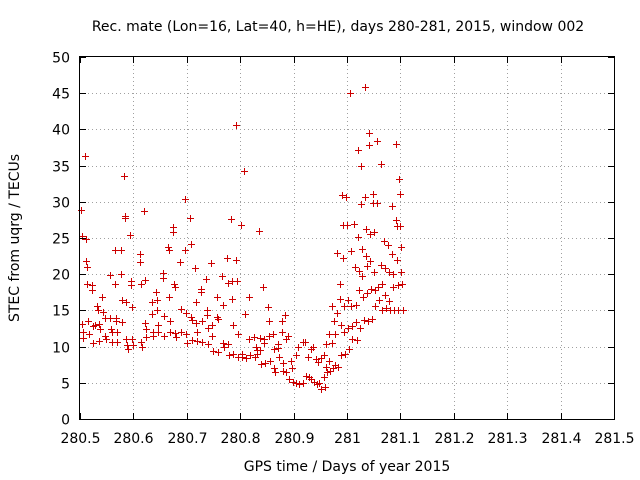  What do you see at coordinates (15, 238) in the screenshot?
I see `y-axis-label: STEC from uqrg / TECUs` at bounding box center [15, 238].